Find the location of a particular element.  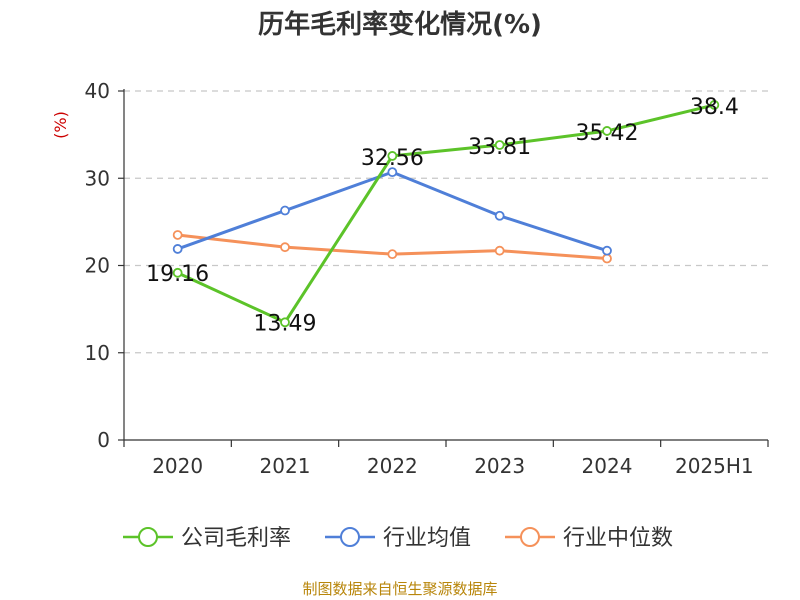

y-axis-unit-label: (%) is located at coordinates (60, 125).